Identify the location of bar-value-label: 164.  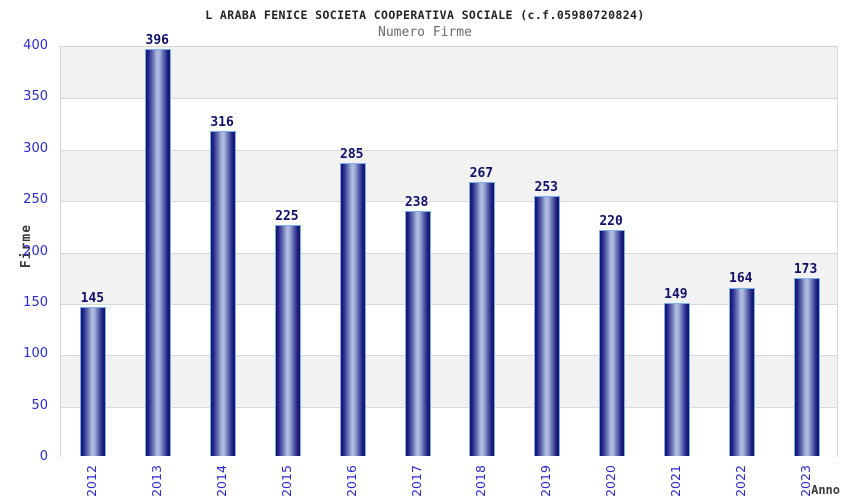
(741, 279).